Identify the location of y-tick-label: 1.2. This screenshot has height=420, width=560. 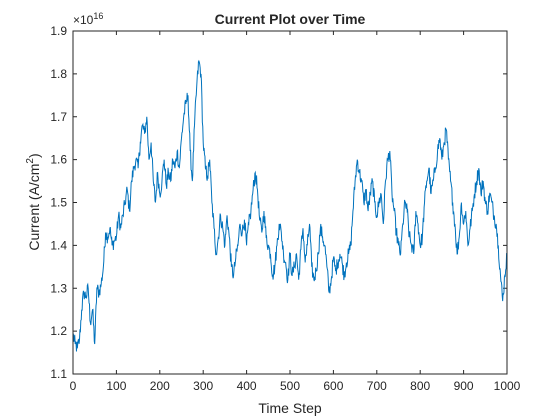
(58, 331).